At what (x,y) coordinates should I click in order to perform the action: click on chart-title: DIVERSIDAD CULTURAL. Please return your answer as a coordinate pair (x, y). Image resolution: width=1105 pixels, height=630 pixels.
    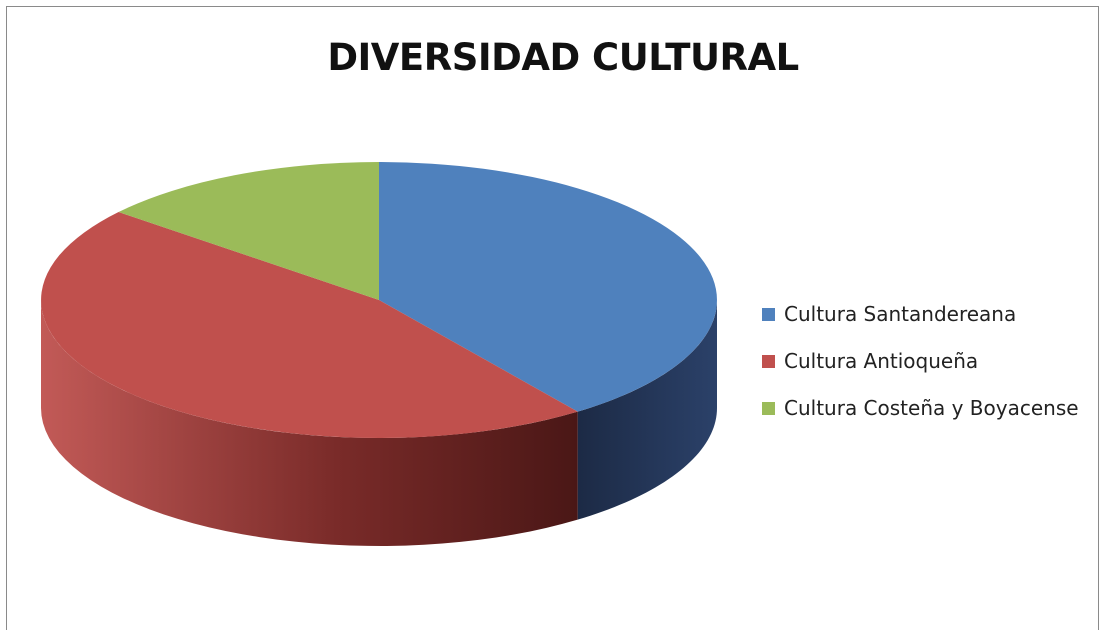
    Looking at the image, I should click on (563, 57).